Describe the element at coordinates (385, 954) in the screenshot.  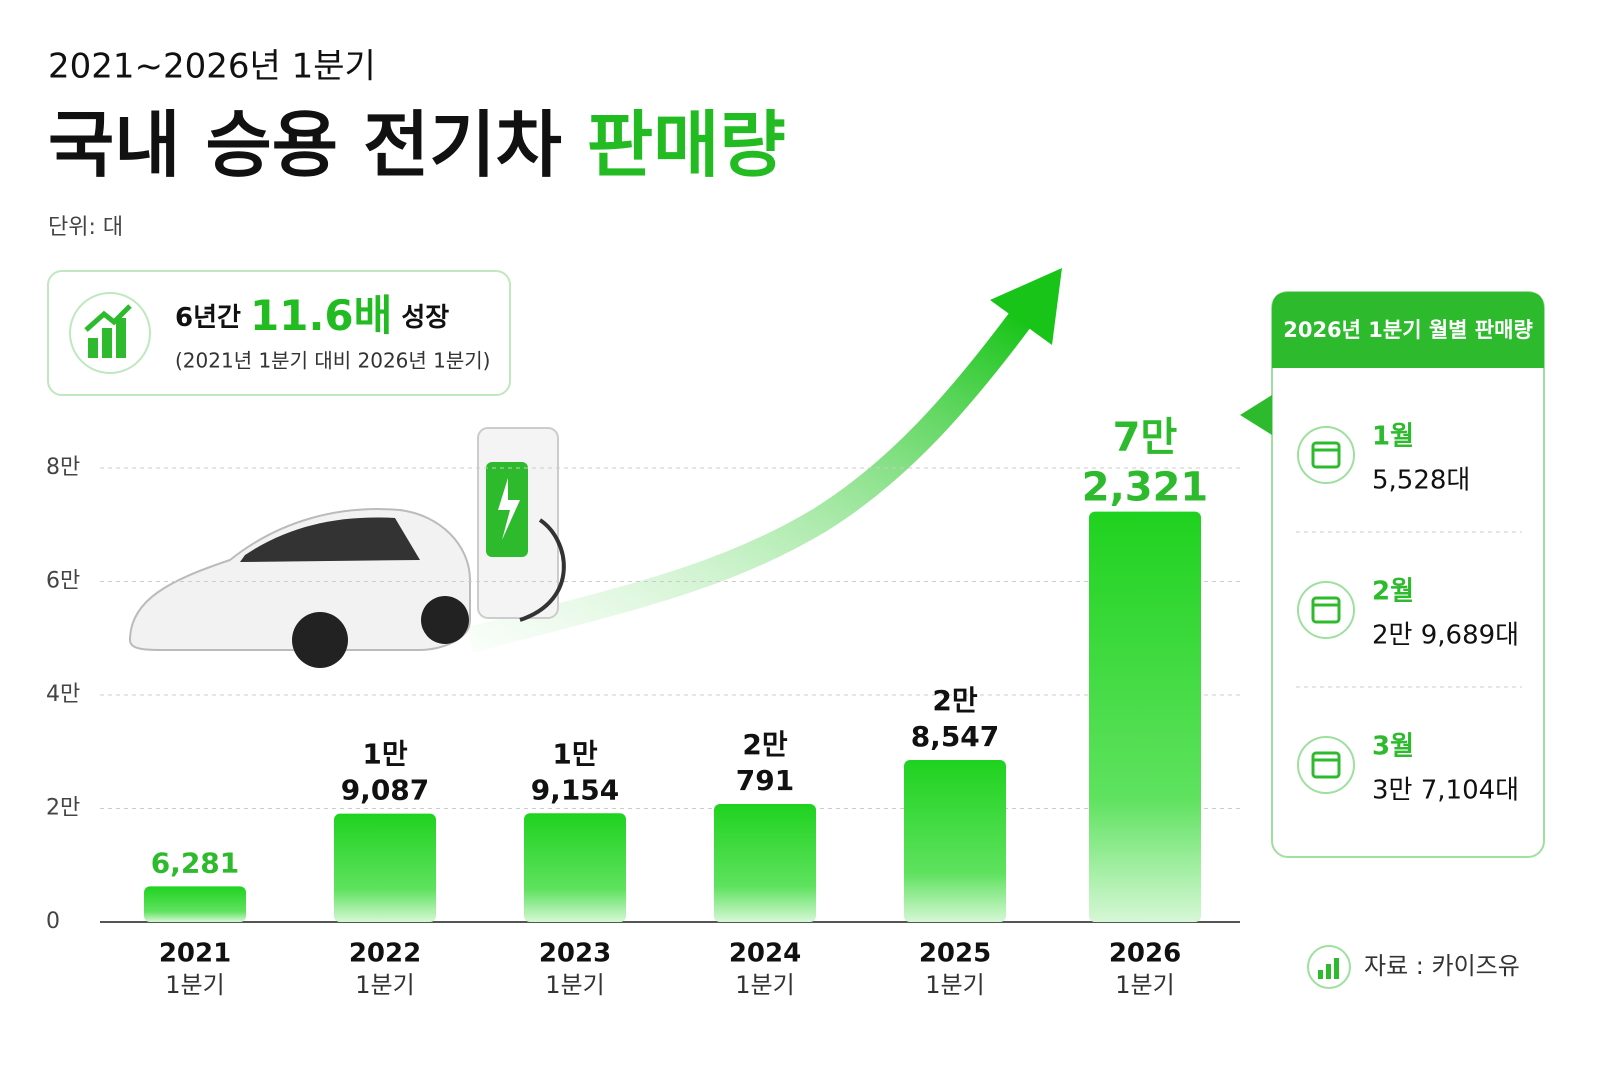
I see `x-tick-label: 2022` at that location.